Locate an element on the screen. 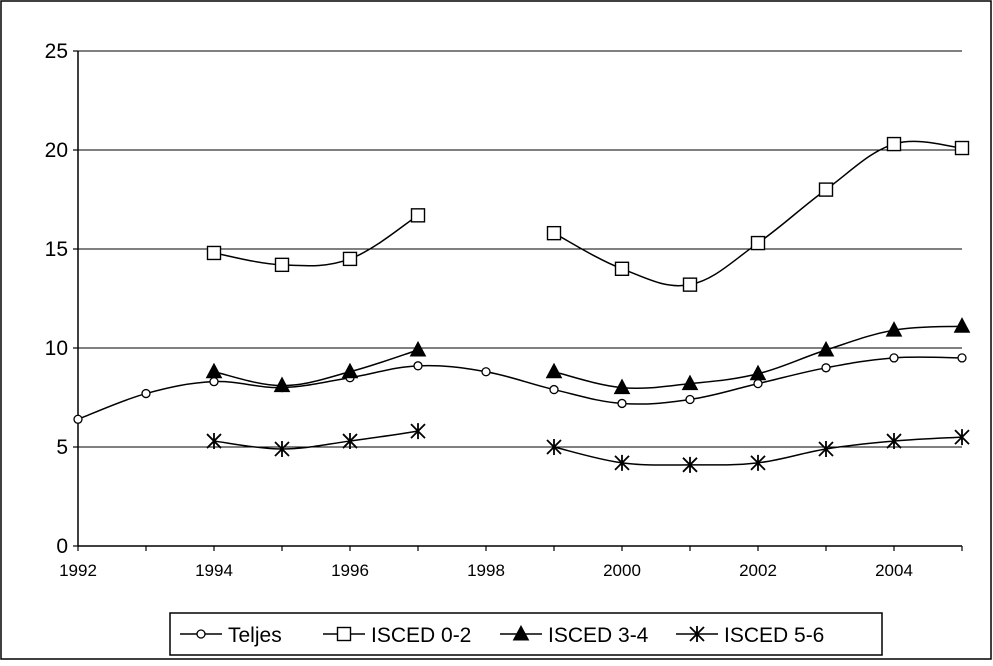 The height and width of the screenshot is (666, 993). legend-item: ISCED 3-4 is located at coordinates (574, 635).